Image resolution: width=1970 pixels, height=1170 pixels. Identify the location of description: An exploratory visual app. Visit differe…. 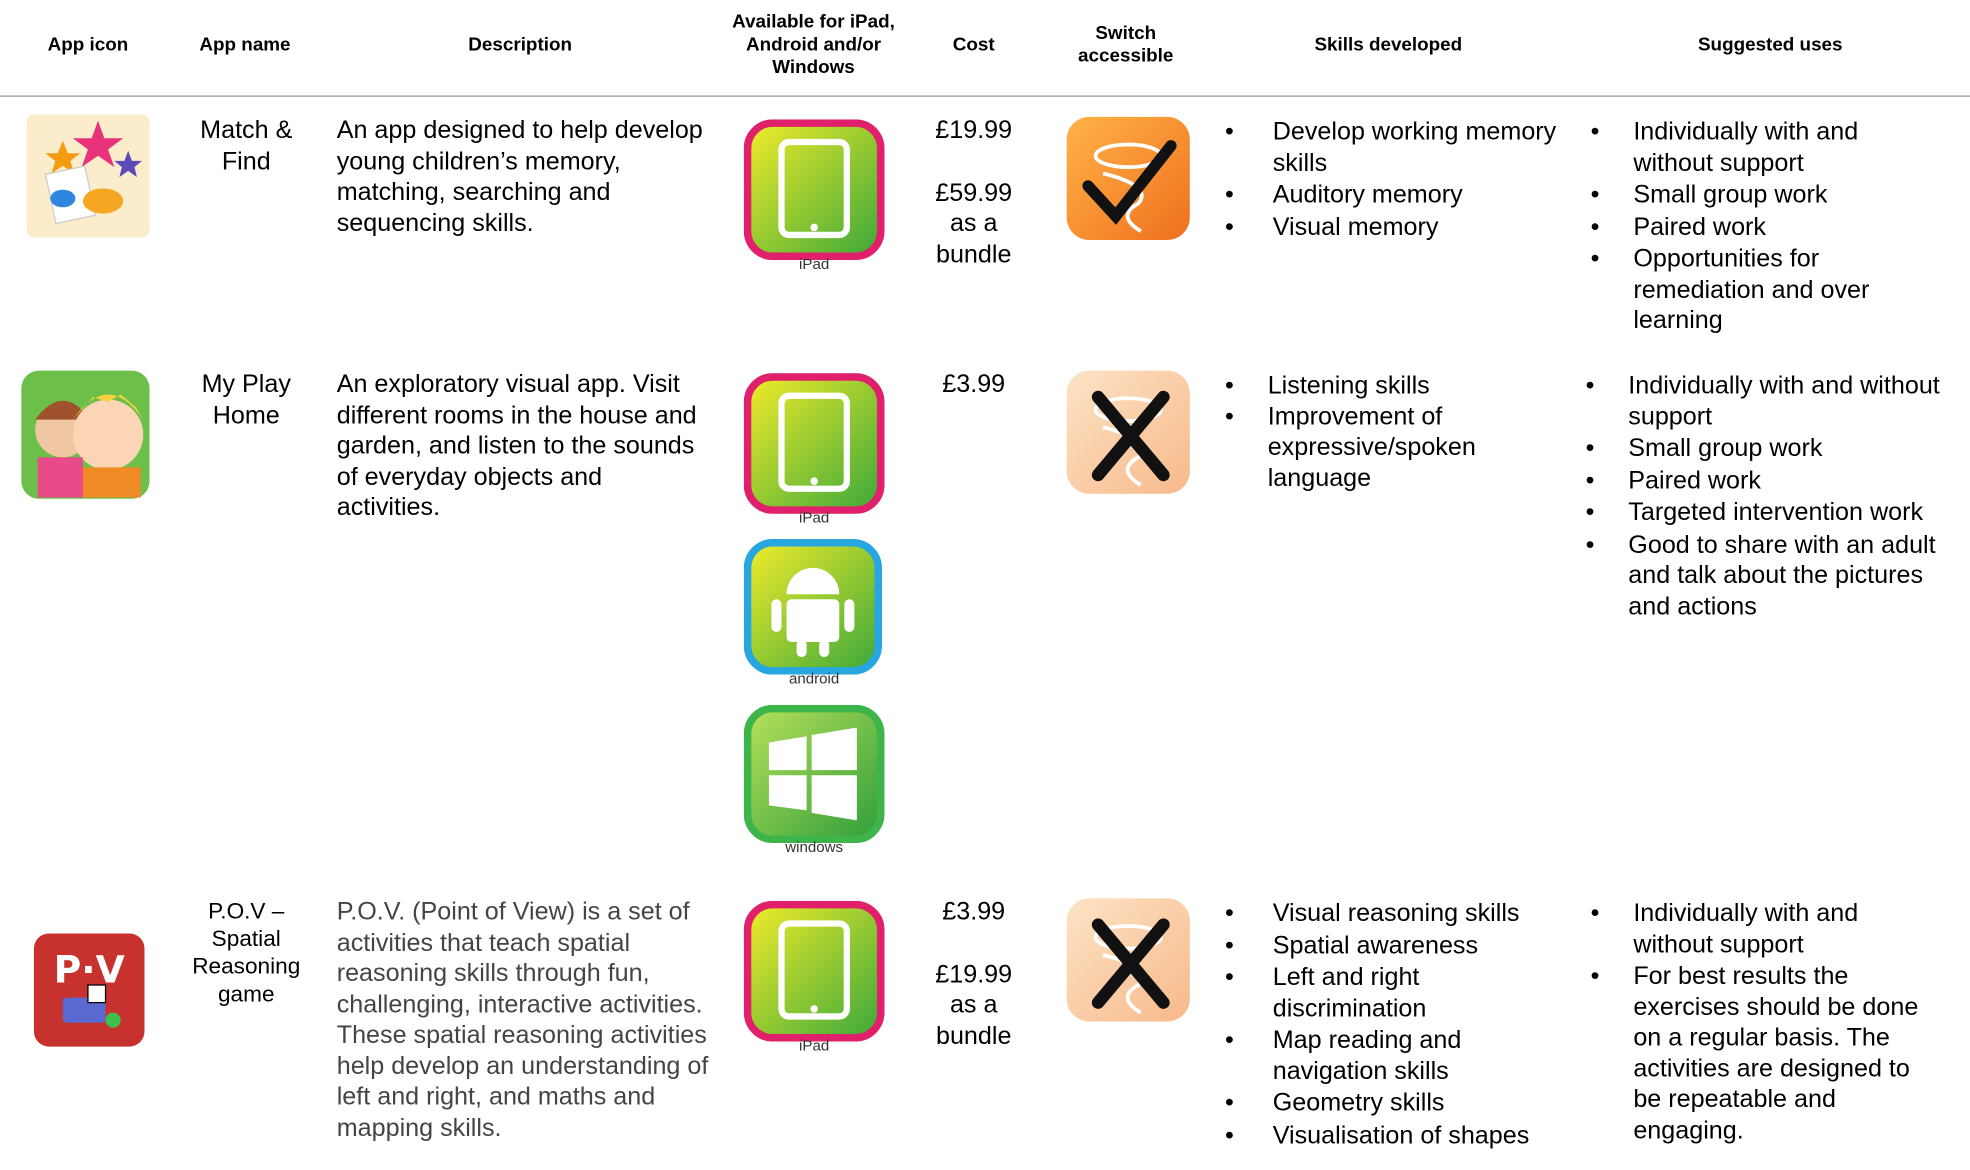
(516, 446).